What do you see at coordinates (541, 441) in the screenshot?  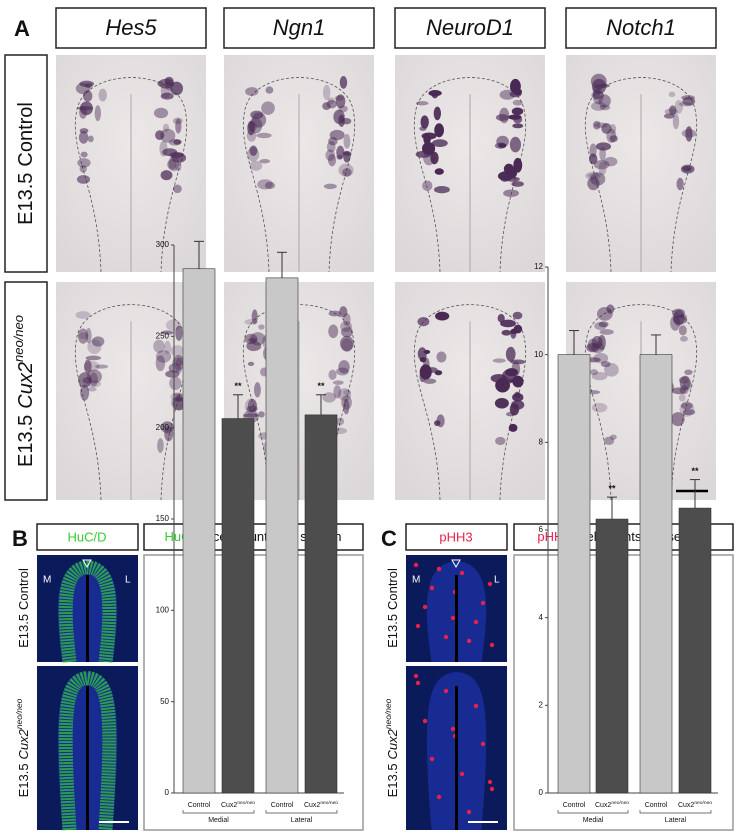 I see `y-tick-label: 8` at bounding box center [541, 441].